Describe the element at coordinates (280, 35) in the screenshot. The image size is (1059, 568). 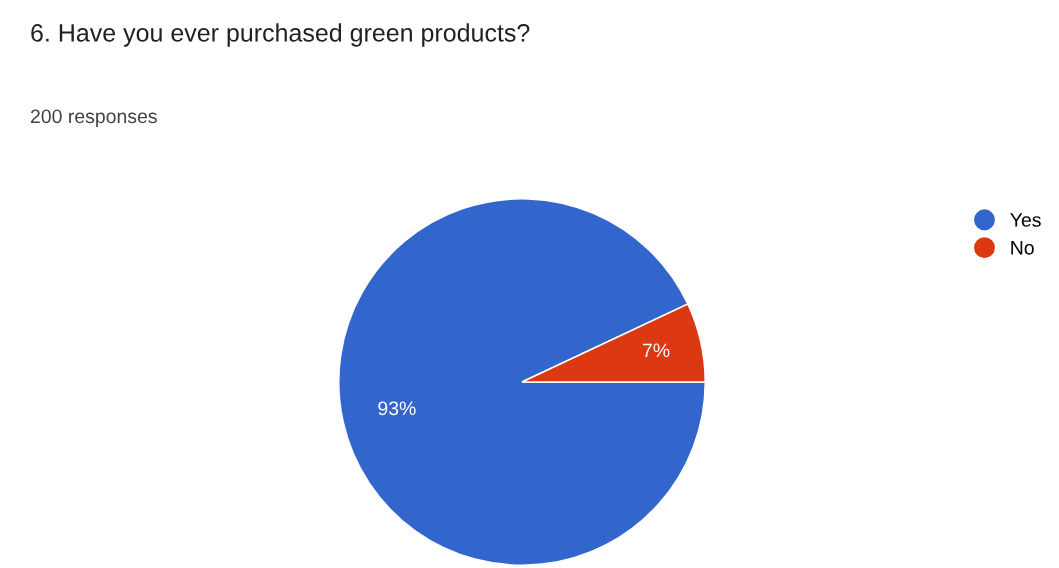
I see `chart-title: 6. Have you ever purchased green products?` at that location.